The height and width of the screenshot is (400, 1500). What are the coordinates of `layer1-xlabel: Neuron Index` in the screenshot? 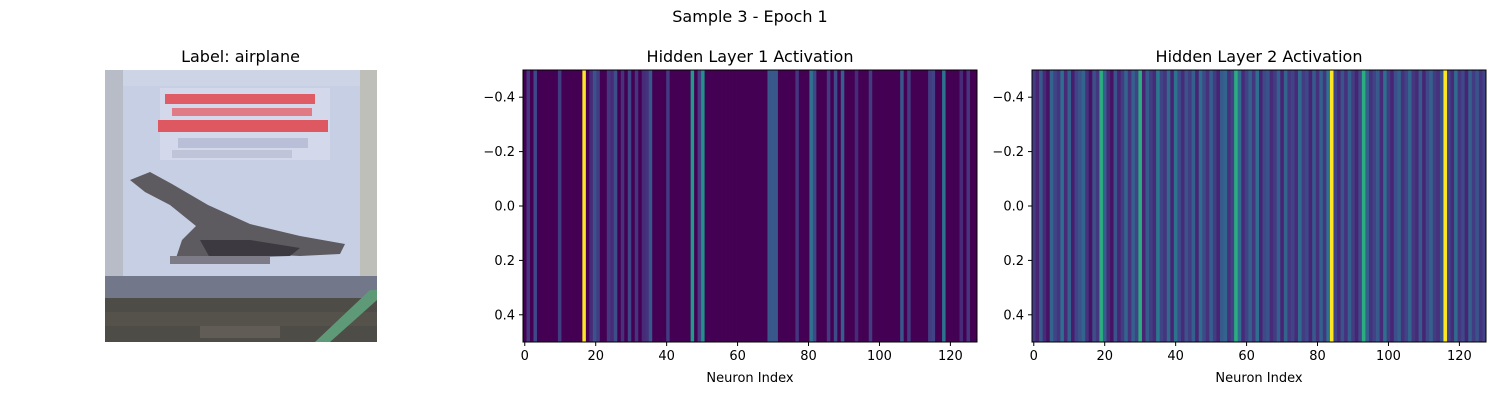 It's located at (749, 378).